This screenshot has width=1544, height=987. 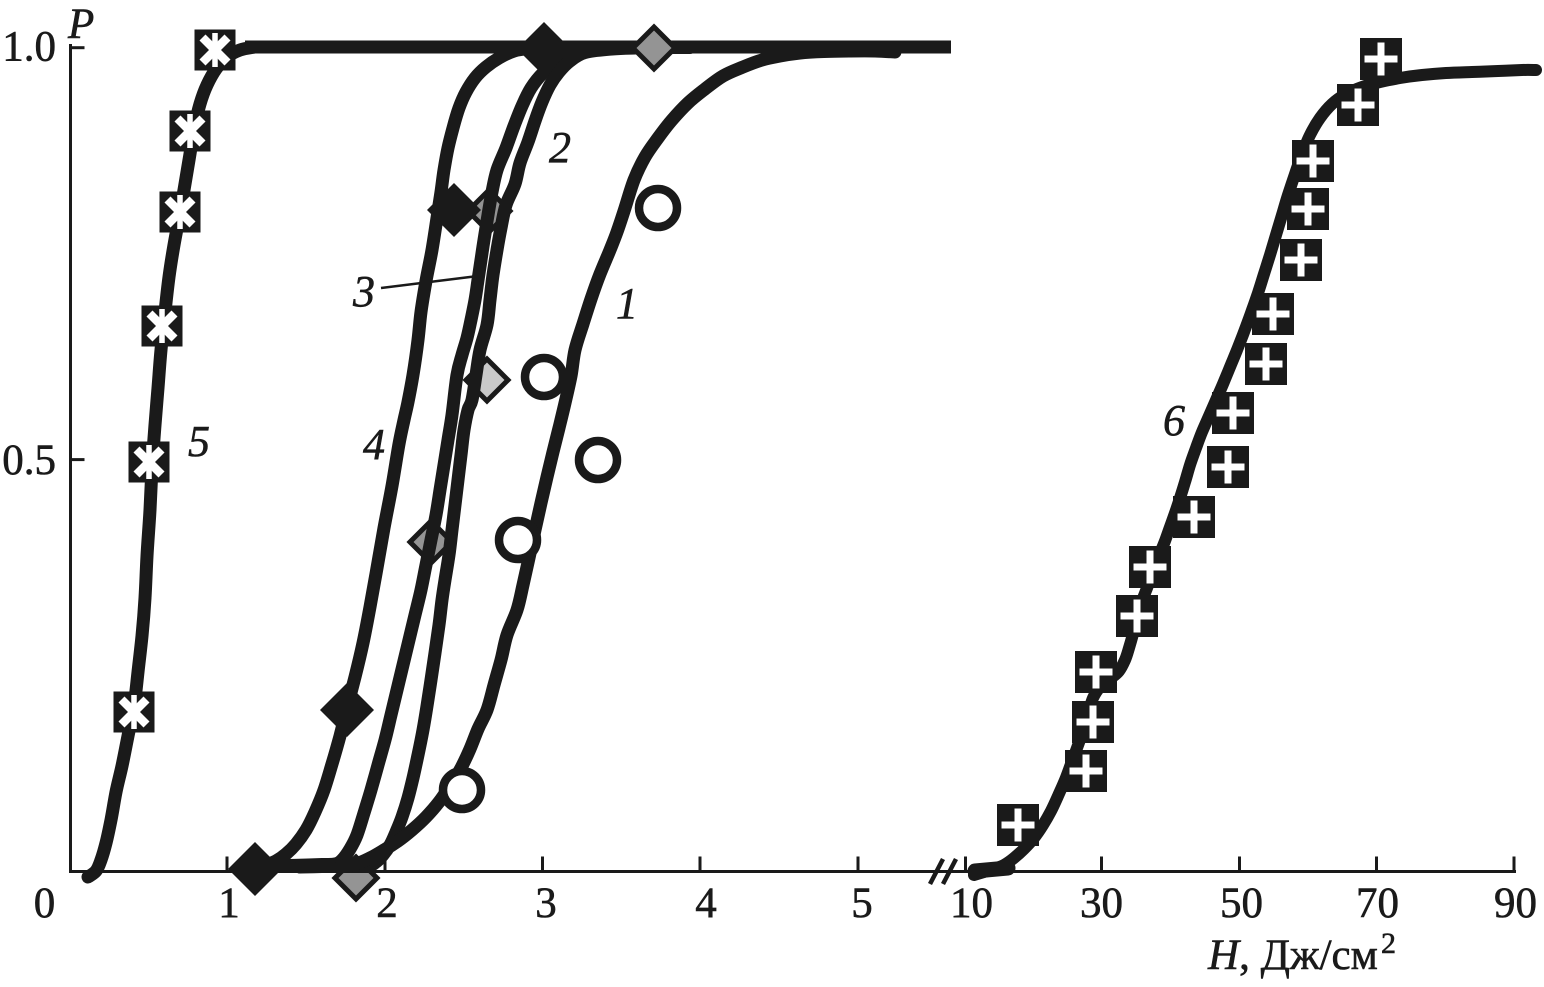 I want to click on svg-text: 10, so click(x=971, y=903).